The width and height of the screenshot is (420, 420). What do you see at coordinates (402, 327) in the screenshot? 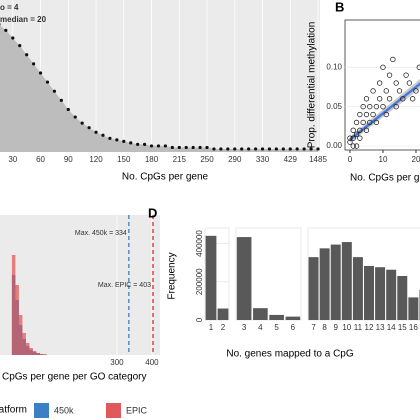
I see `x-tick-label: 15` at bounding box center [402, 327].